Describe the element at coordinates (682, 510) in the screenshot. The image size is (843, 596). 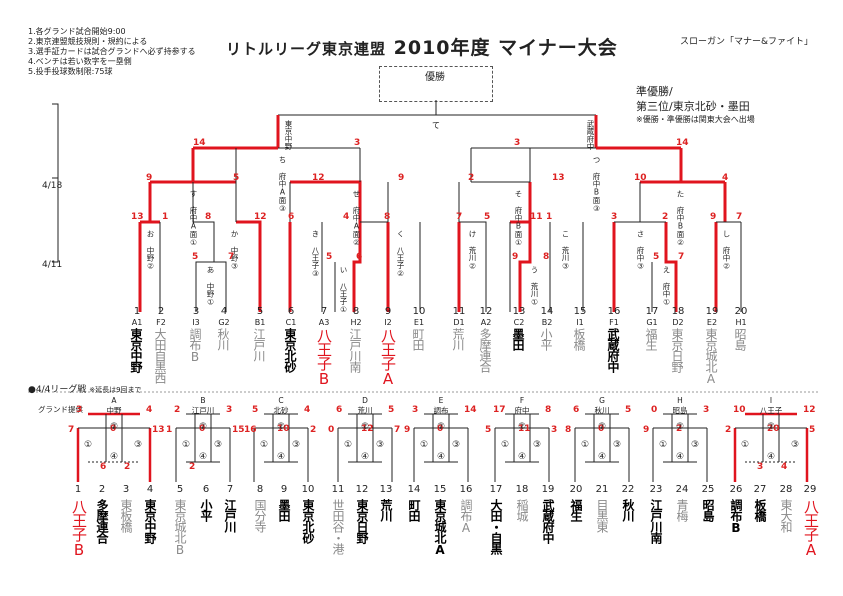
I see `league-team-name: 青梅` at that location.